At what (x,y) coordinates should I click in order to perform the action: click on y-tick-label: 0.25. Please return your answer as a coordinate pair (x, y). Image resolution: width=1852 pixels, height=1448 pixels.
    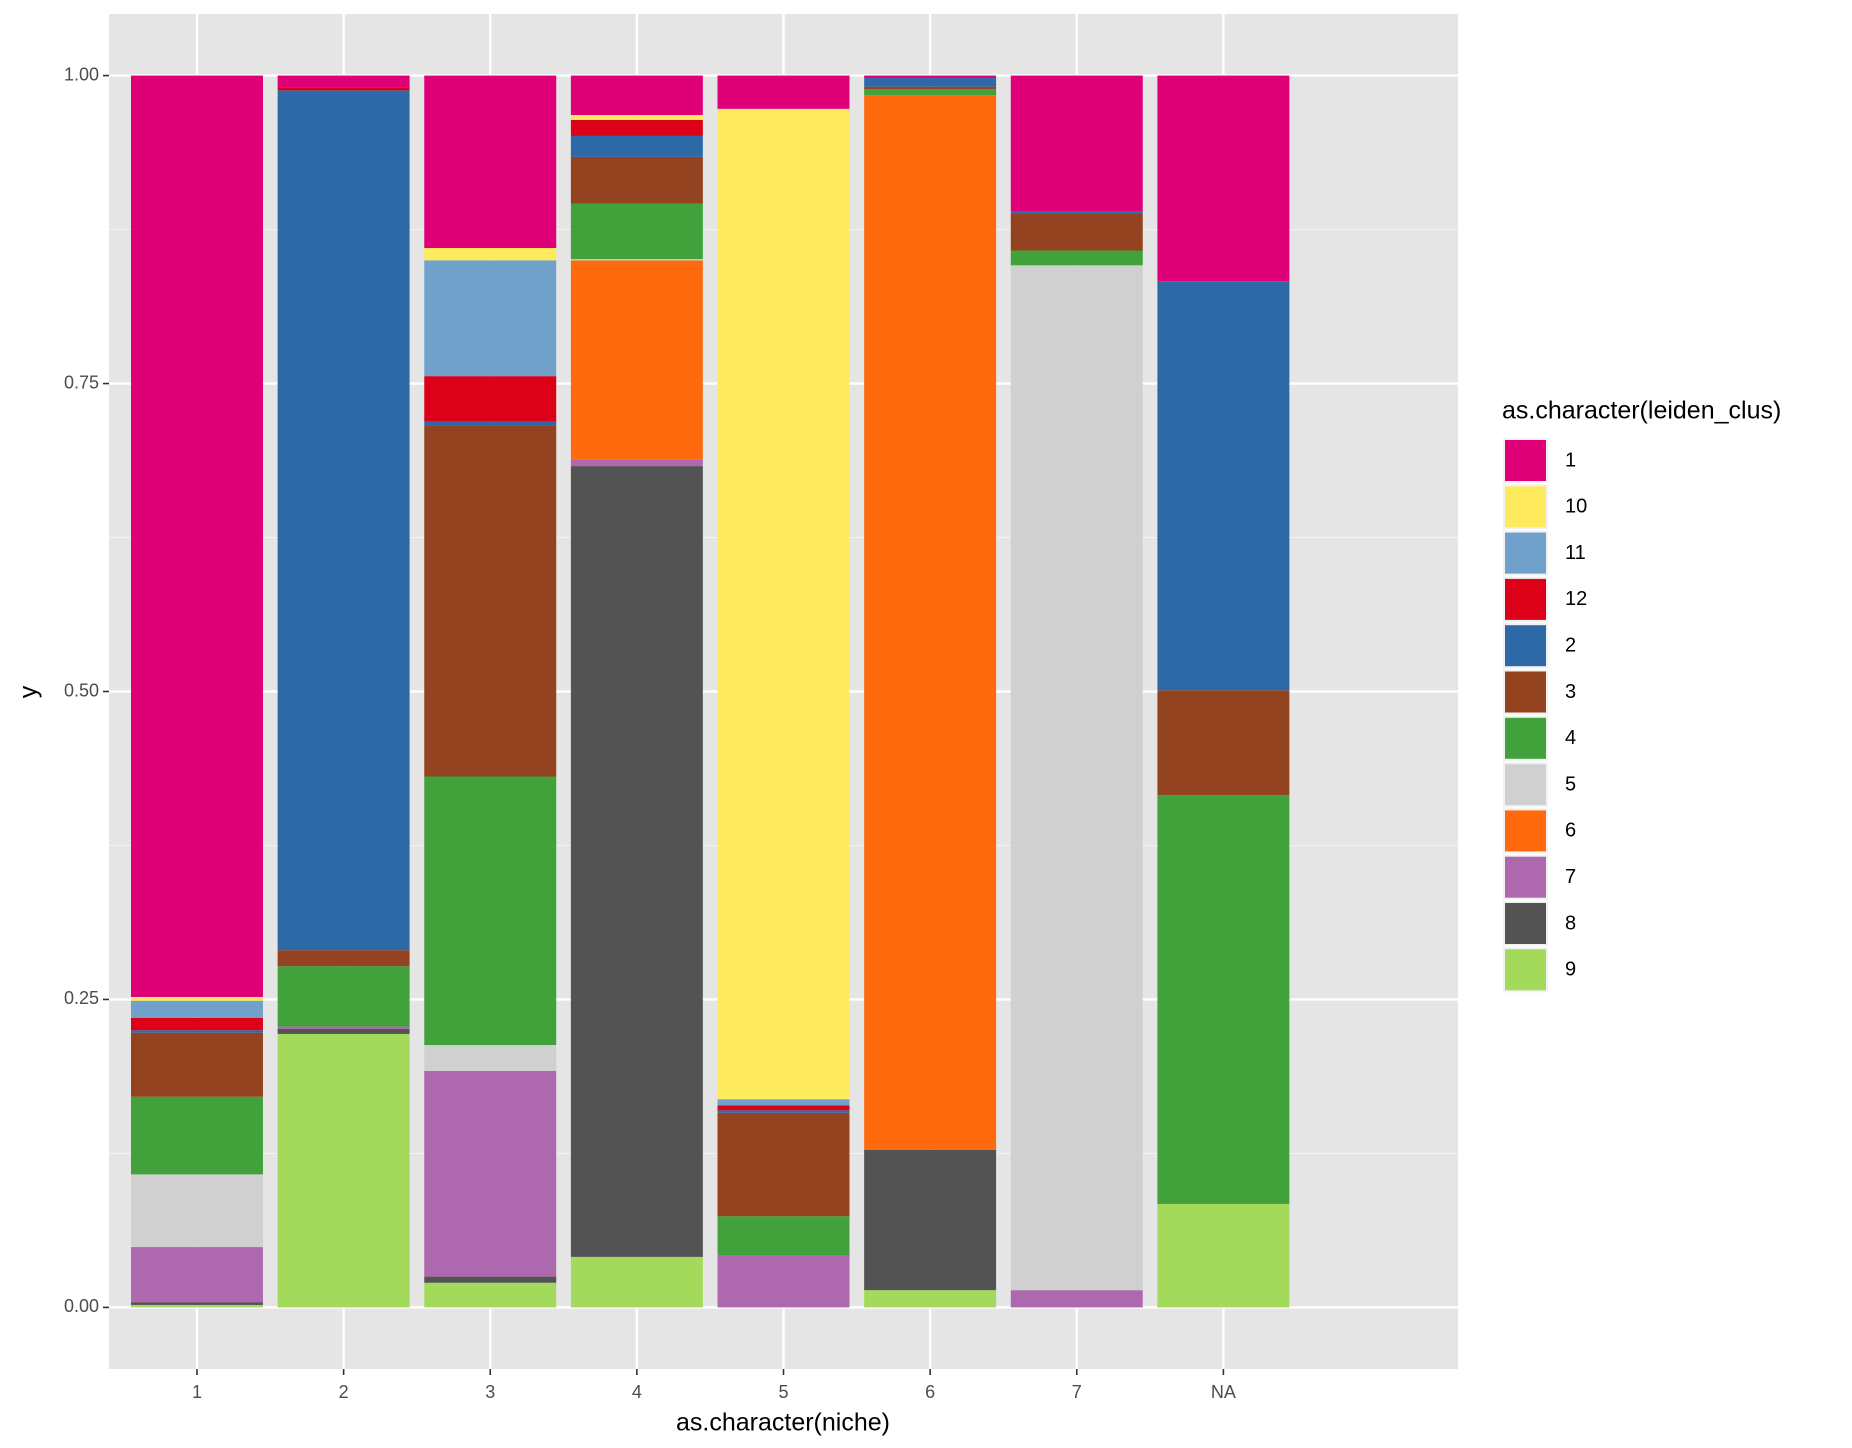
    Looking at the image, I should click on (81, 998).